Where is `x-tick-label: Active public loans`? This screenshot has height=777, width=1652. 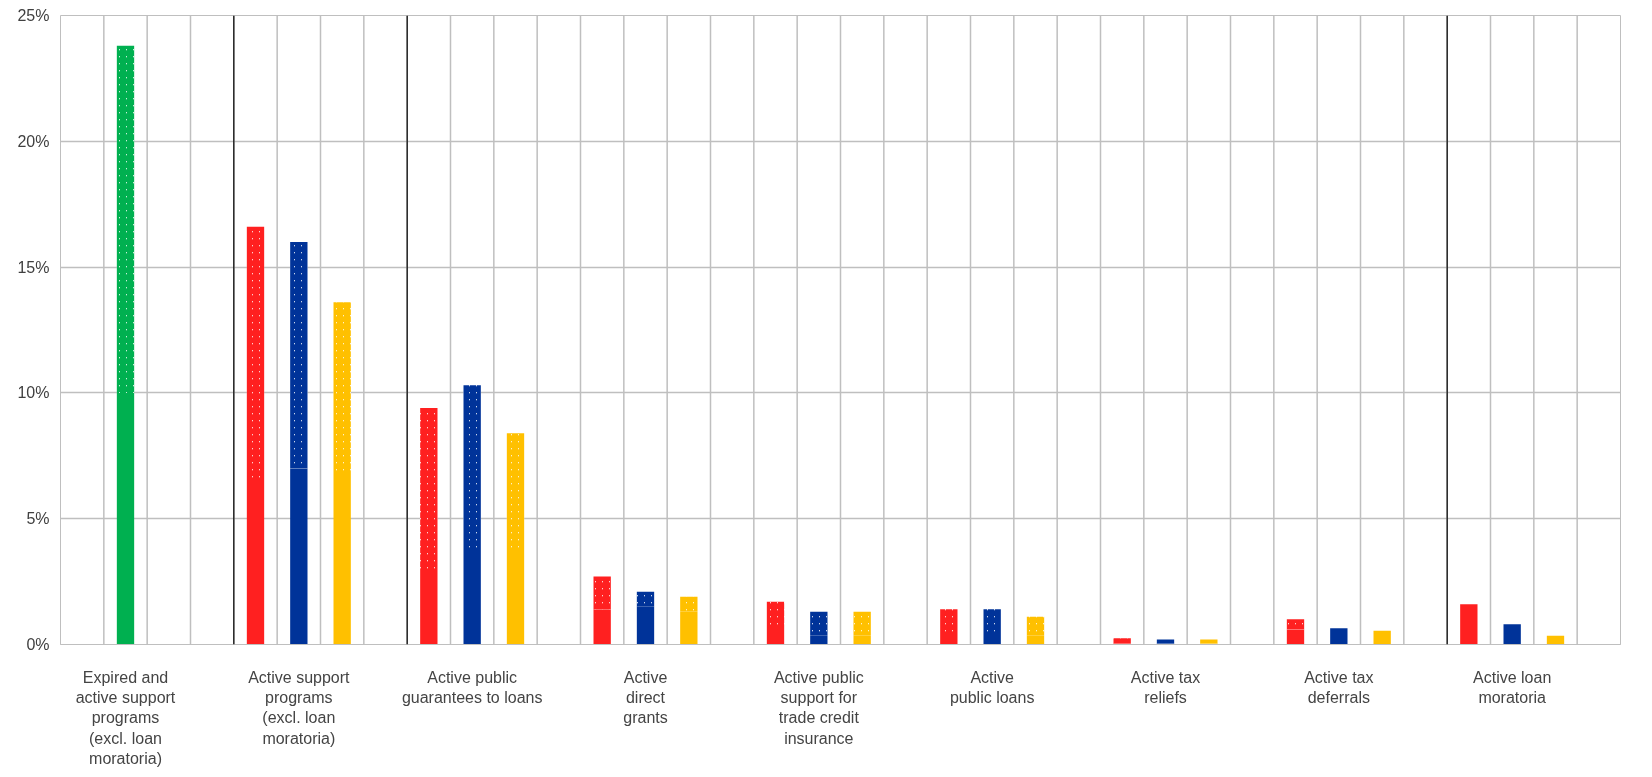 x-tick-label: Active public loans is located at coordinates (992, 687).